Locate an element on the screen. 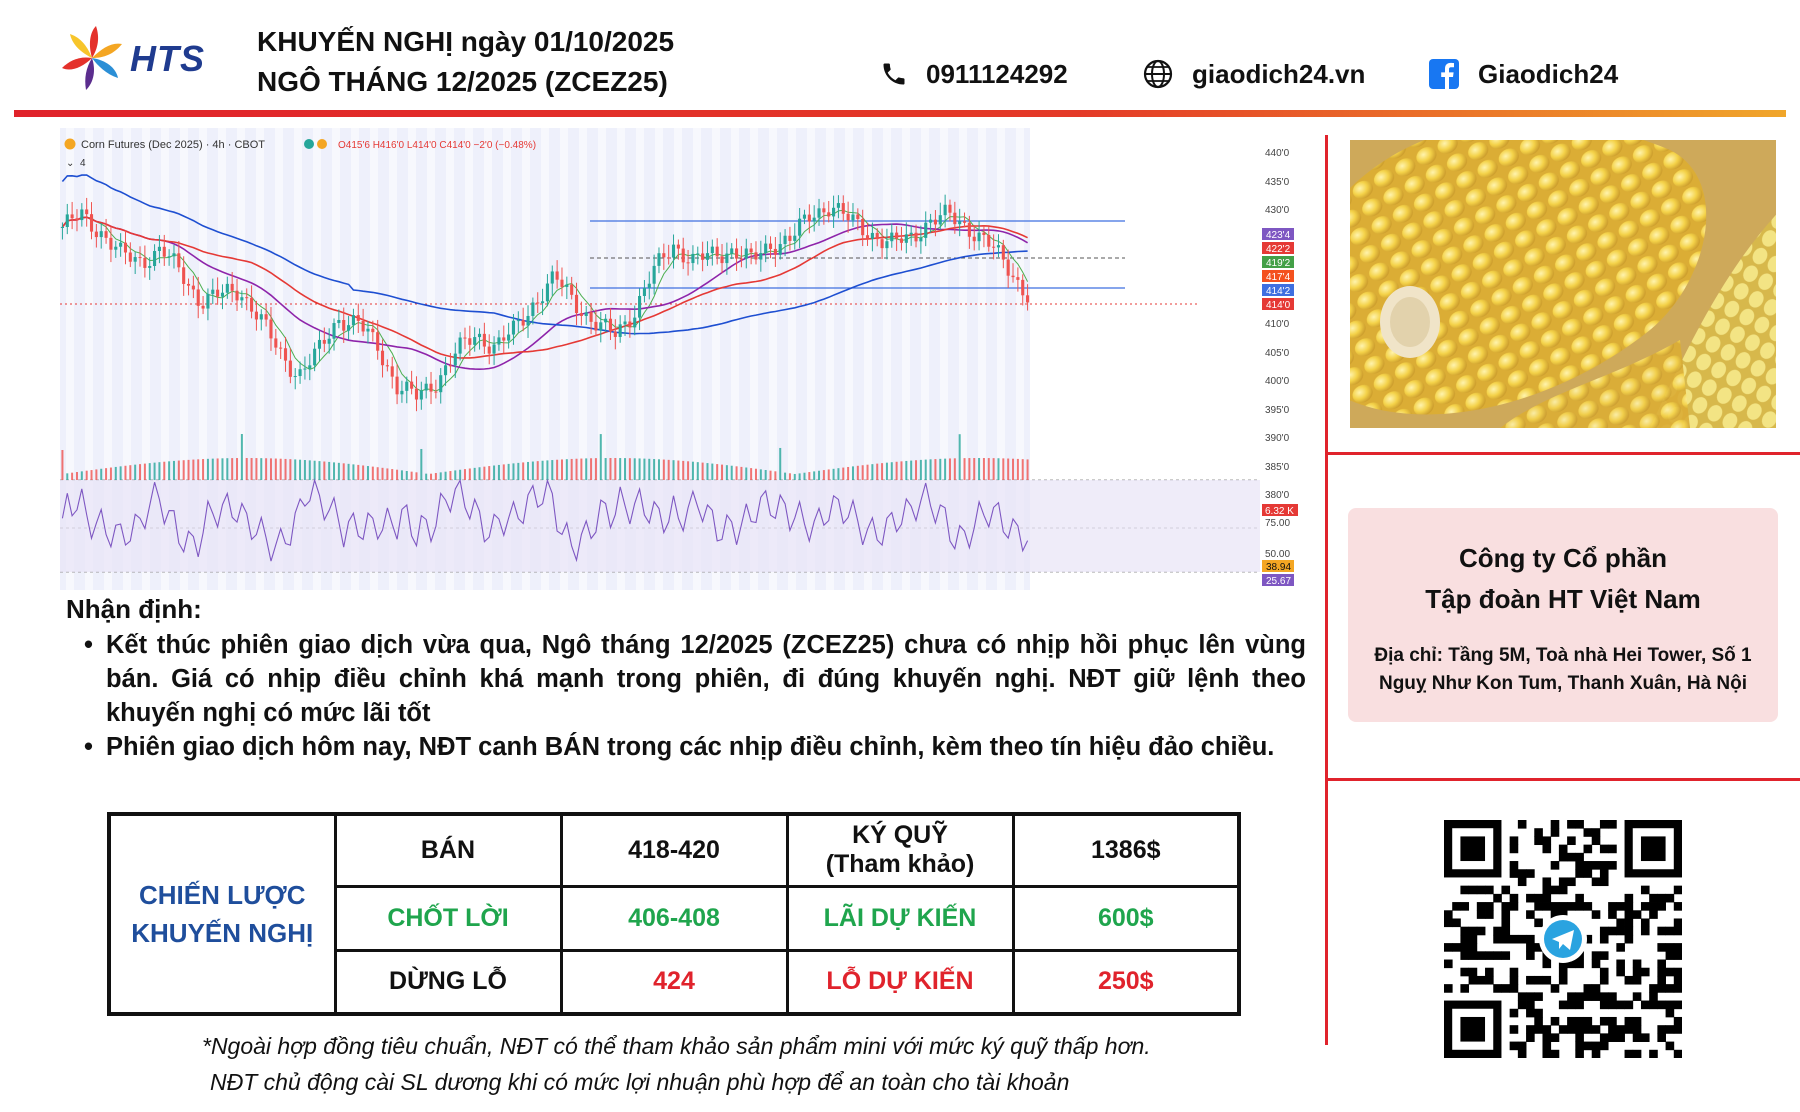  header-divider is located at coordinates (900, 113).